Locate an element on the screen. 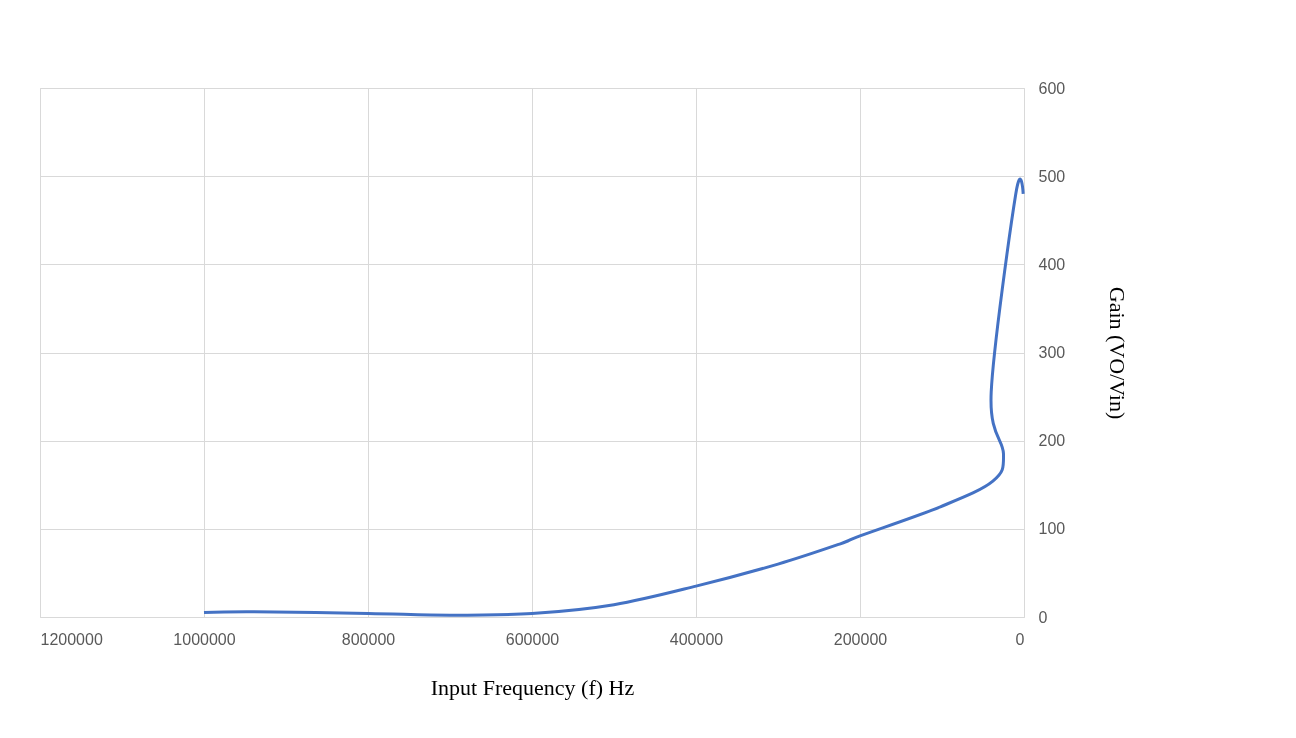  x-tick-label: 0 is located at coordinates (1020, 639).